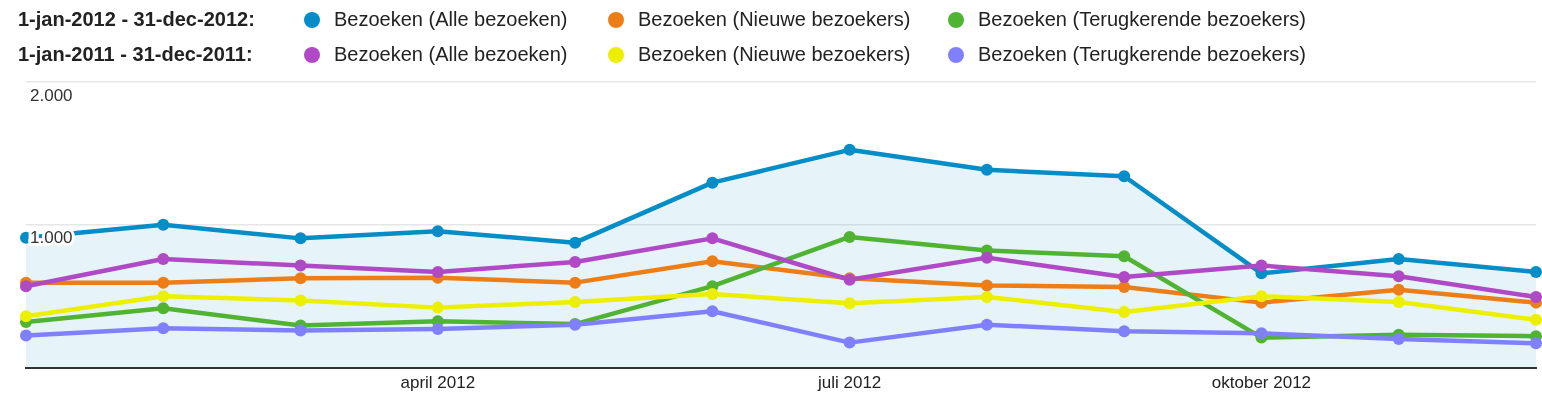  Describe the element at coordinates (438, 383) in the screenshot. I see `x-tick-label: april 2012` at that location.